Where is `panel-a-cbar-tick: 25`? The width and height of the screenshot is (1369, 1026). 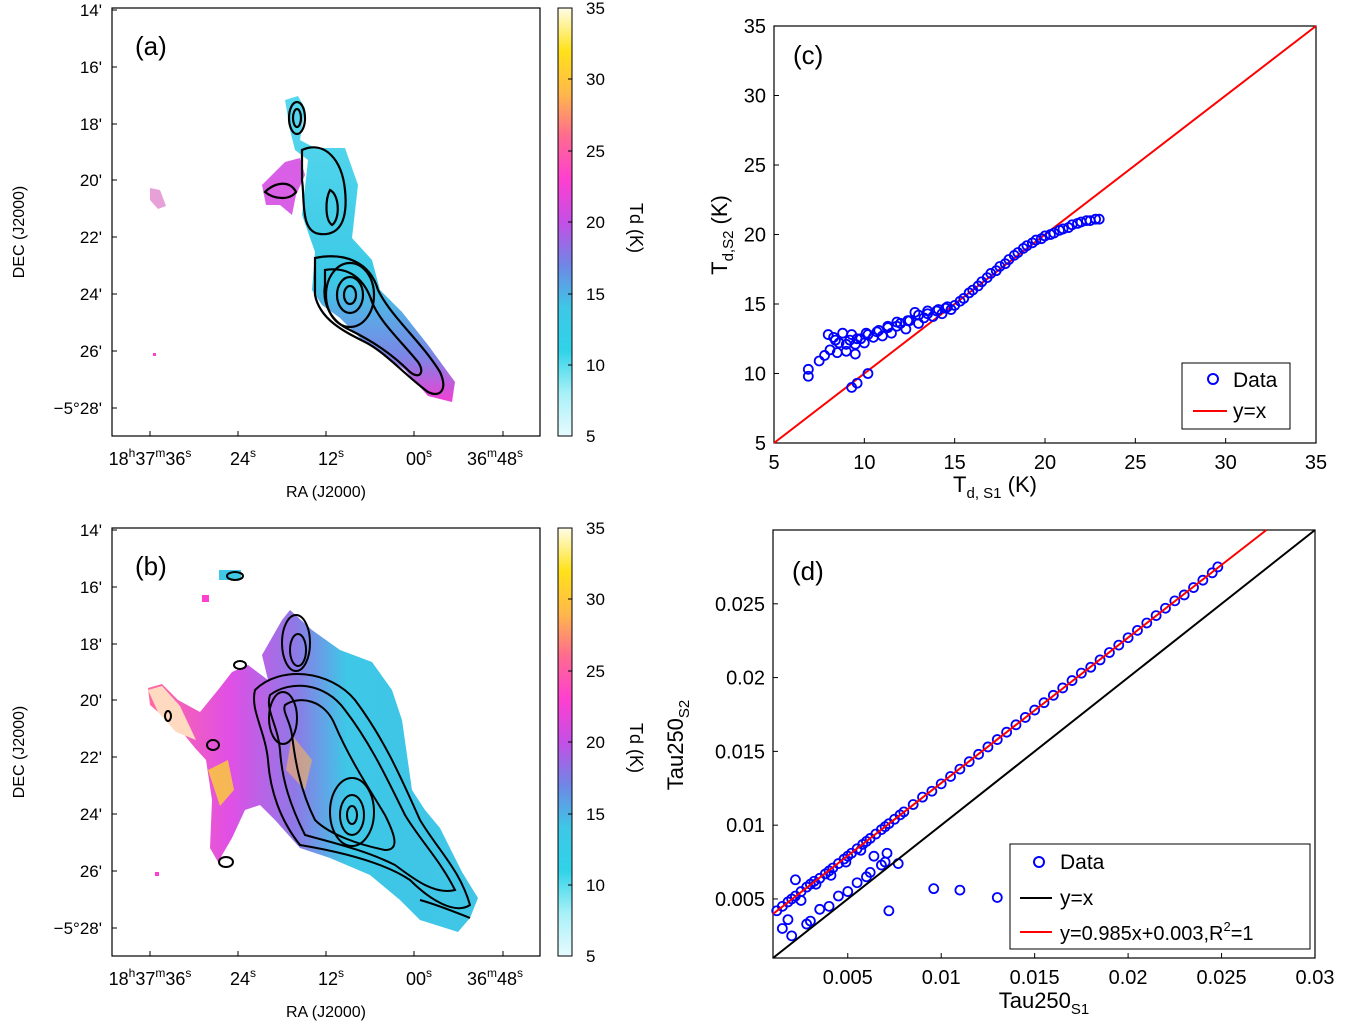 panel-a-cbar-tick: 25 is located at coordinates (595, 151).